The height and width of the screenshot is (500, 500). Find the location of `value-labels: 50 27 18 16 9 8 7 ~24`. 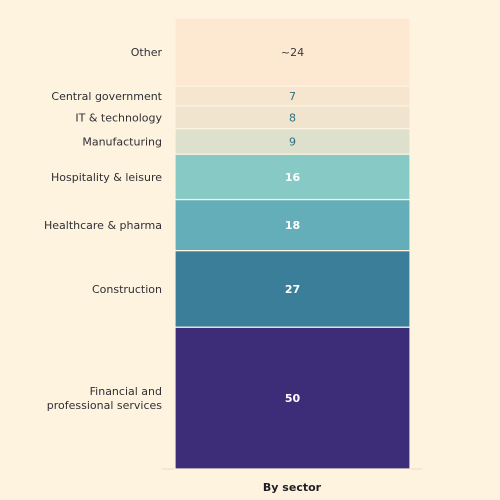

value-labels: 50 27 18 16 9 8 7 ~24 is located at coordinates (292, 225).